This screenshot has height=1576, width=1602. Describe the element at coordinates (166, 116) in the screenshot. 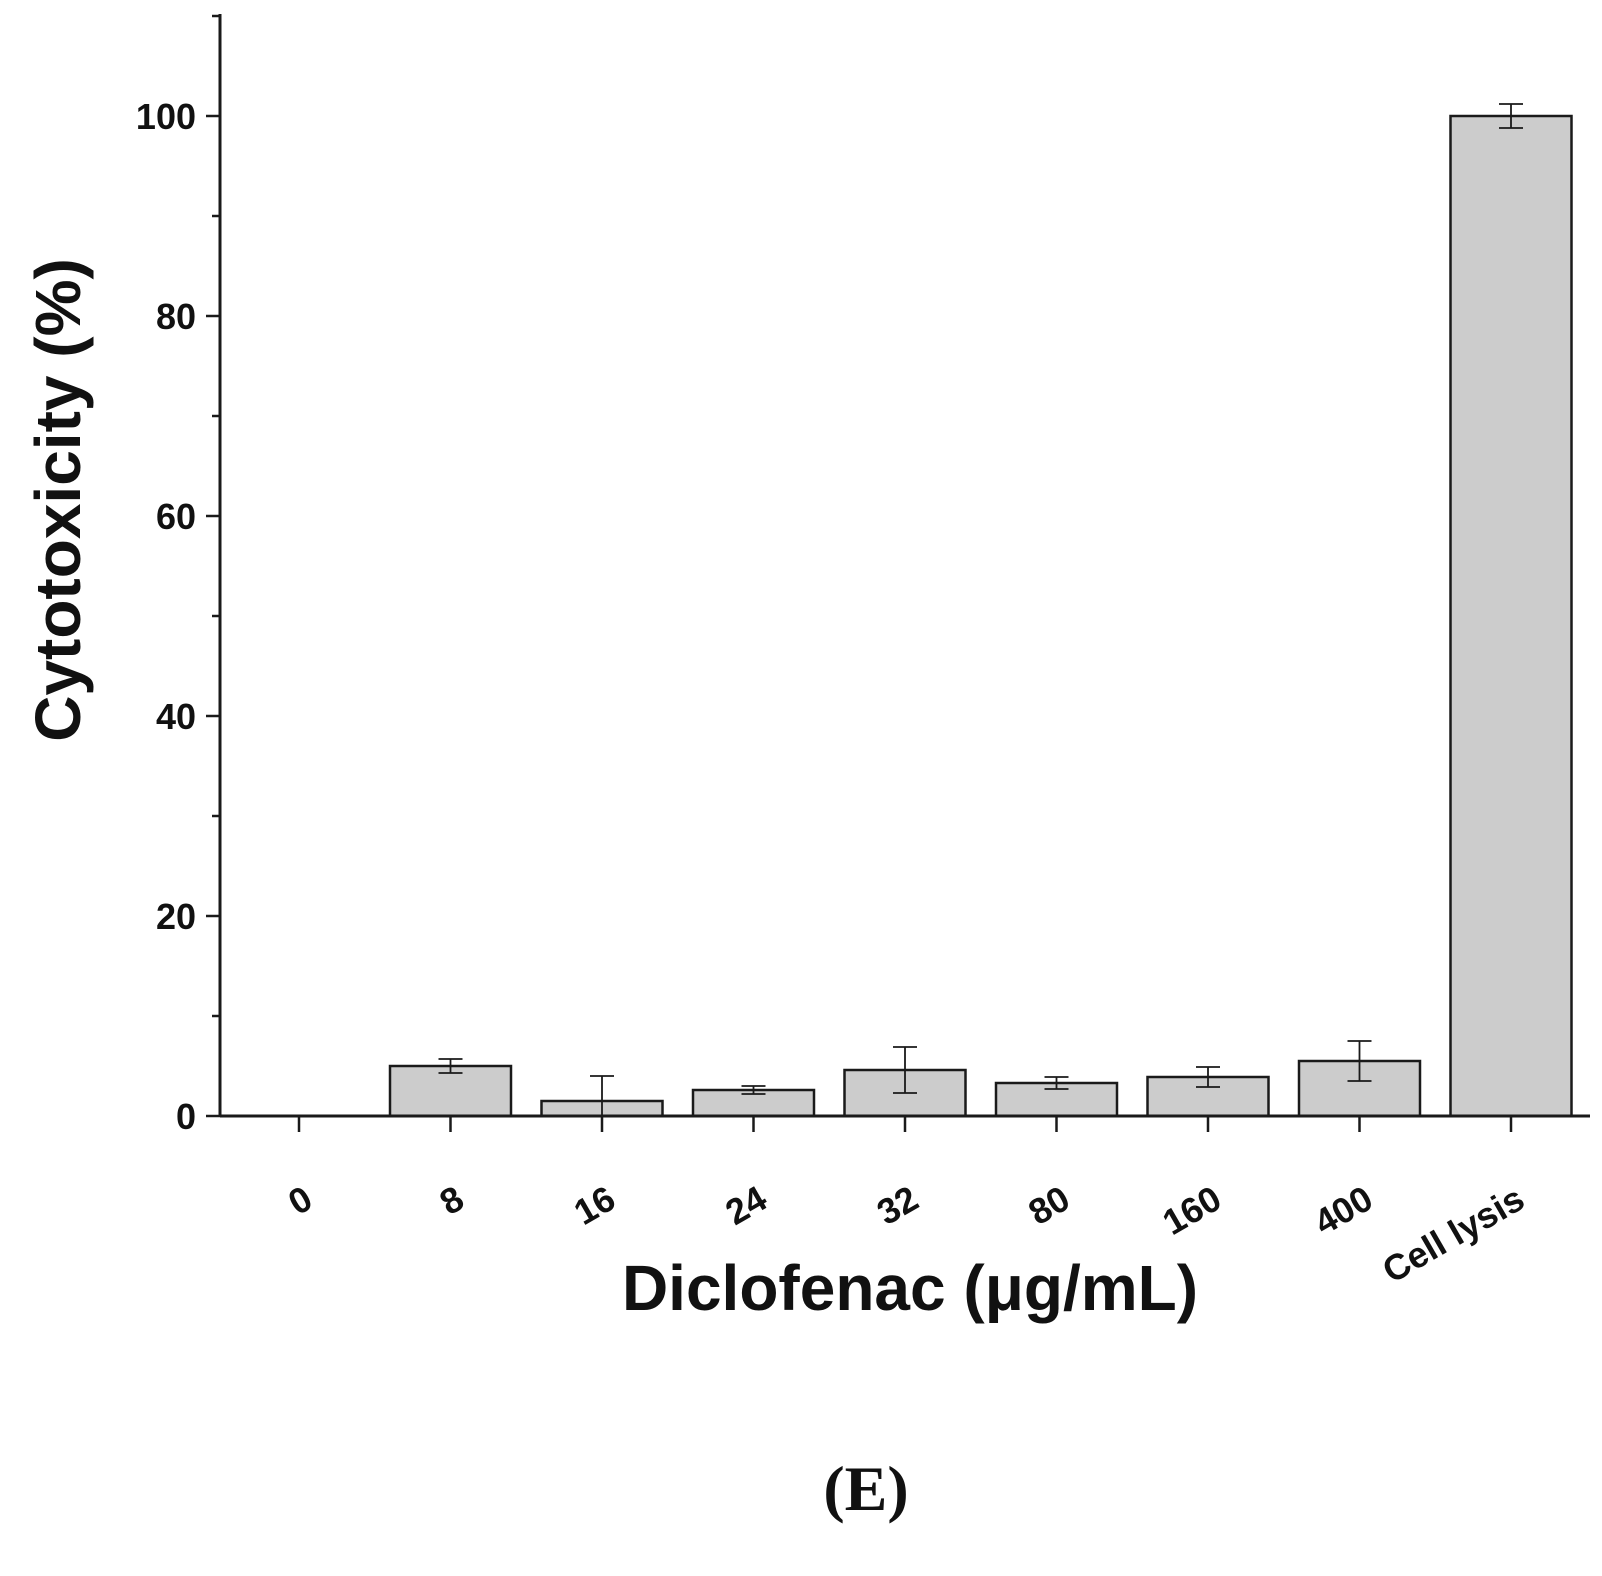

I see `y-tick-label: 100` at that location.